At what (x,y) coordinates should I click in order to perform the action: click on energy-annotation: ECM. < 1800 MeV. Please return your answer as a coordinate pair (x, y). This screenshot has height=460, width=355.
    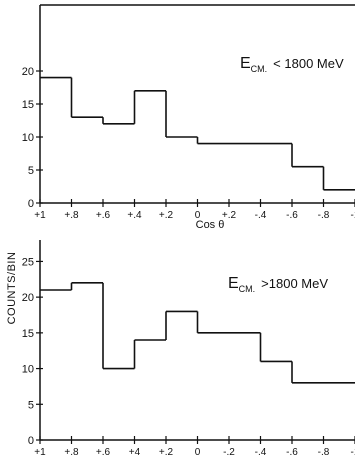
    Looking at the image, I should click on (292, 64).